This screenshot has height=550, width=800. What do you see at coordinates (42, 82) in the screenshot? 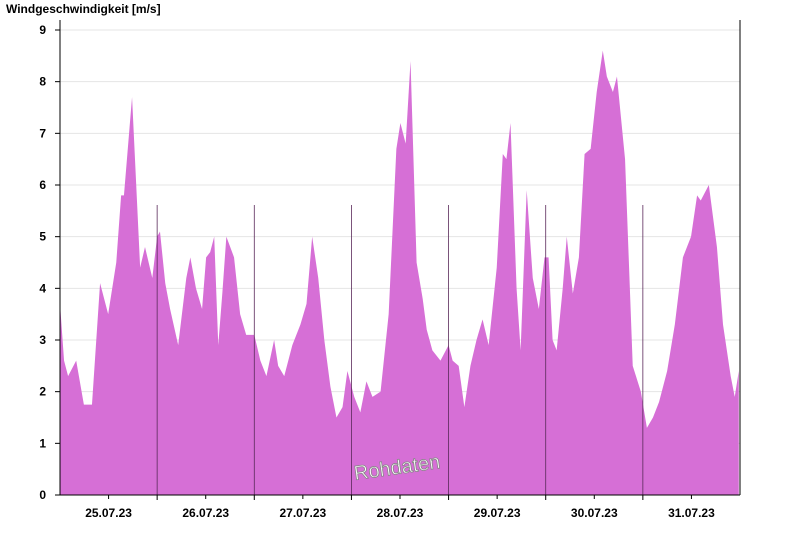
I see `y-tick-label: 8` at bounding box center [42, 82].